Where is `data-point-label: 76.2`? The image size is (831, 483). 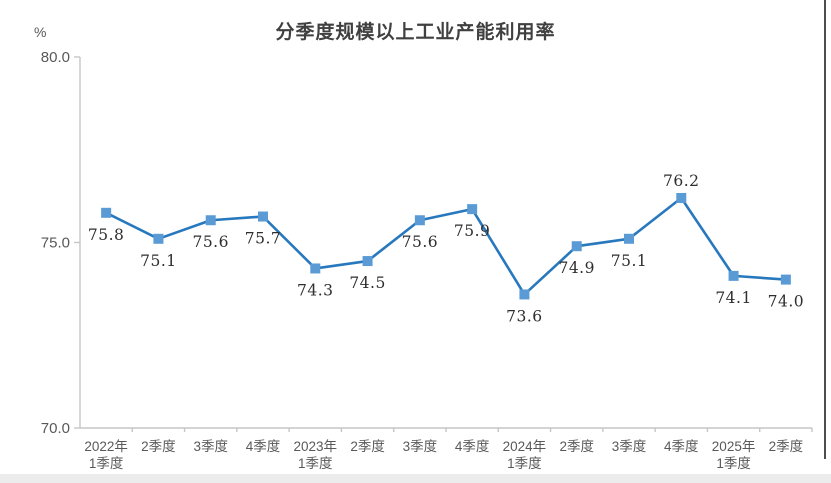
data-point-label: 76.2 is located at coordinates (681, 181).